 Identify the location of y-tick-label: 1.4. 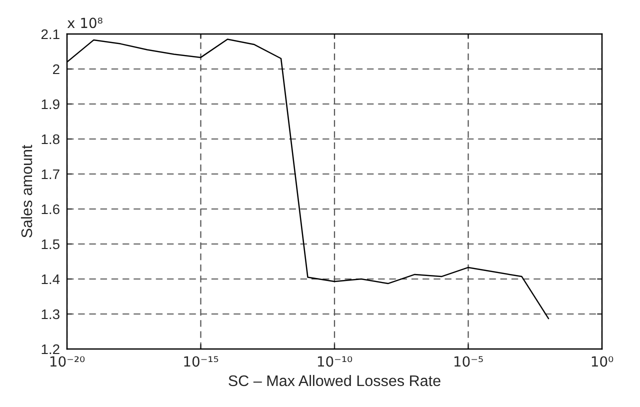
(51, 279).